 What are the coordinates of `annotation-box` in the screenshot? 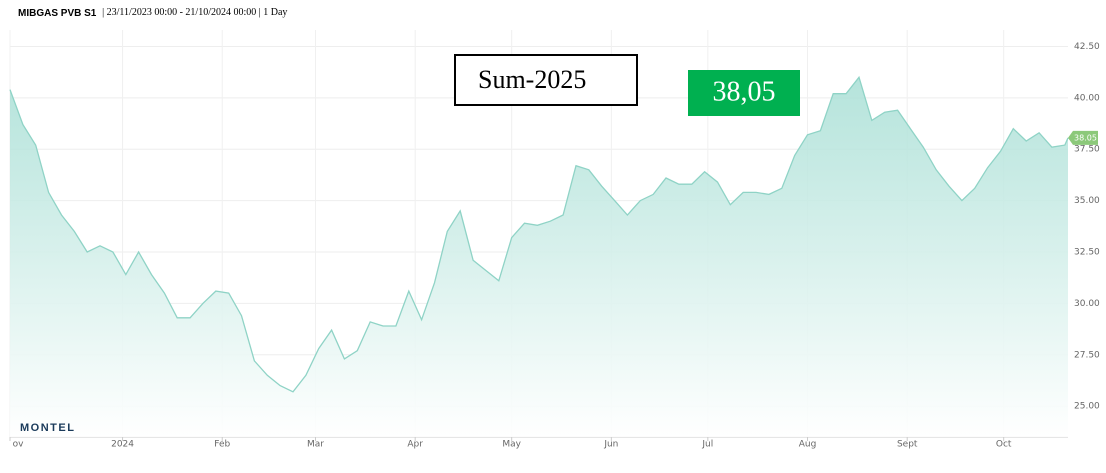 It's located at (546, 80).